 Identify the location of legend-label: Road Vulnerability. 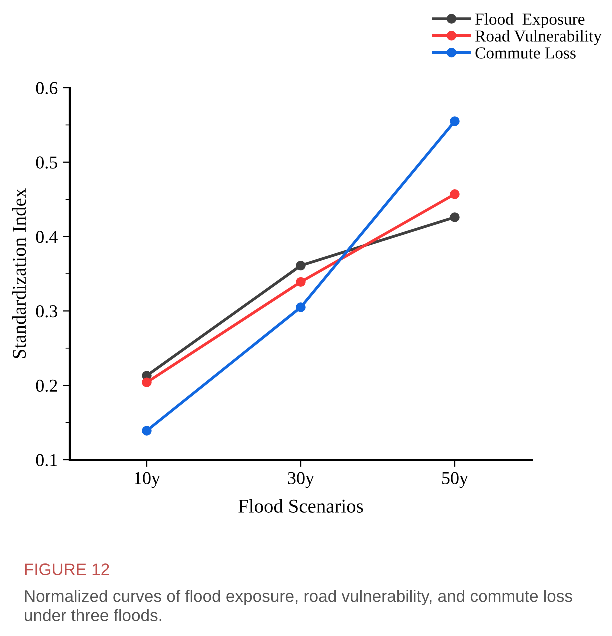
(539, 38).